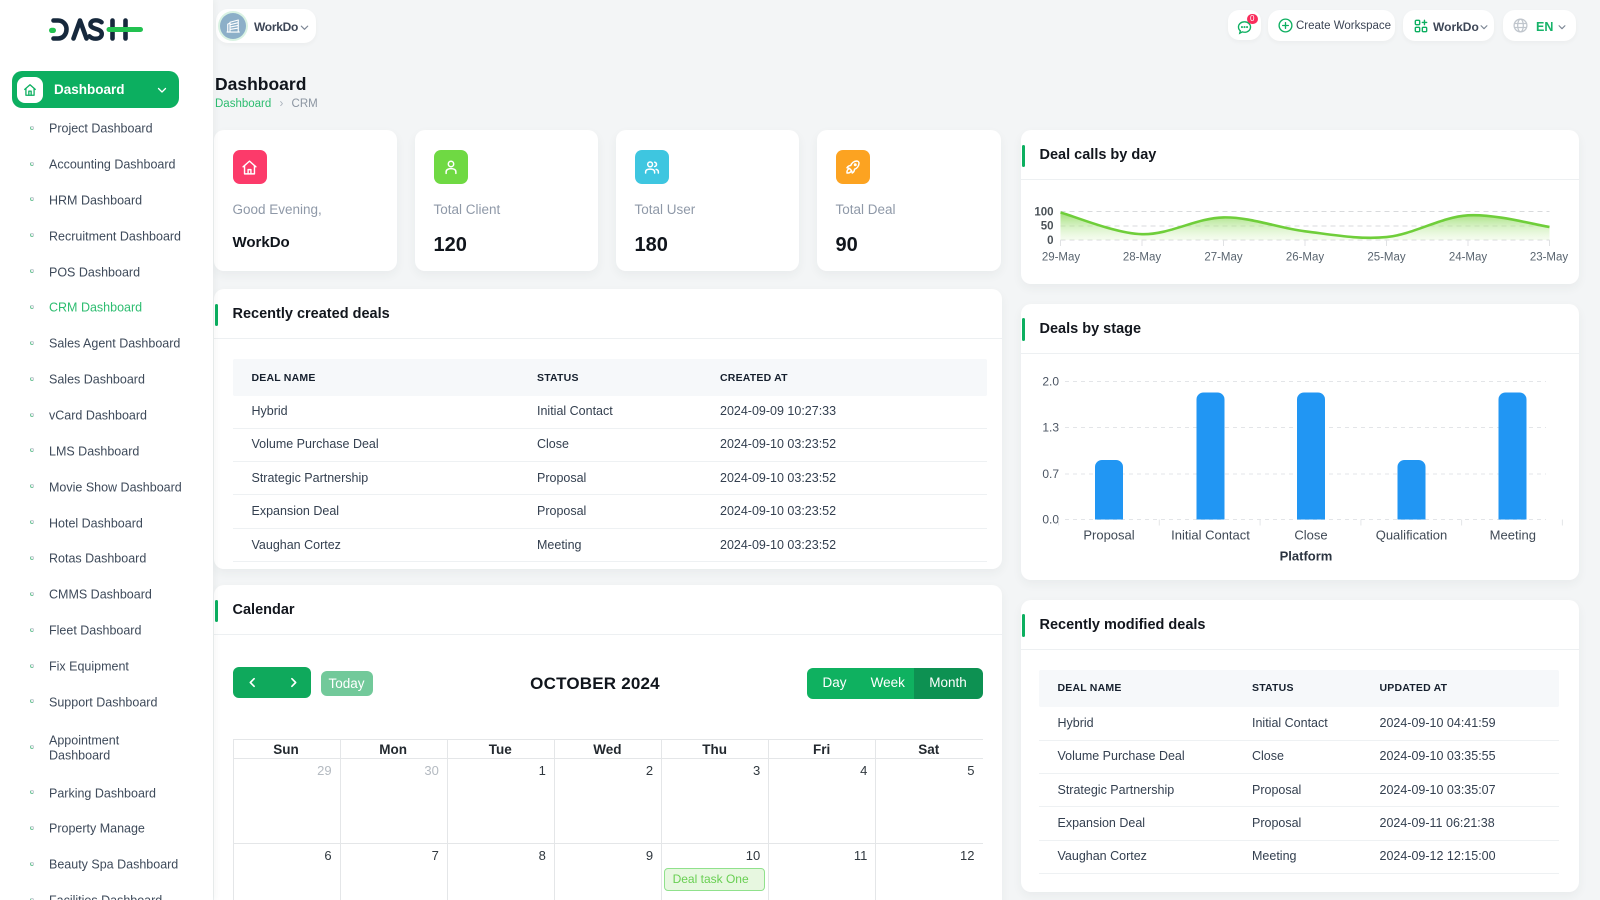 This screenshot has width=1600, height=900. I want to click on svg-text: 25-May, so click(1386, 258).